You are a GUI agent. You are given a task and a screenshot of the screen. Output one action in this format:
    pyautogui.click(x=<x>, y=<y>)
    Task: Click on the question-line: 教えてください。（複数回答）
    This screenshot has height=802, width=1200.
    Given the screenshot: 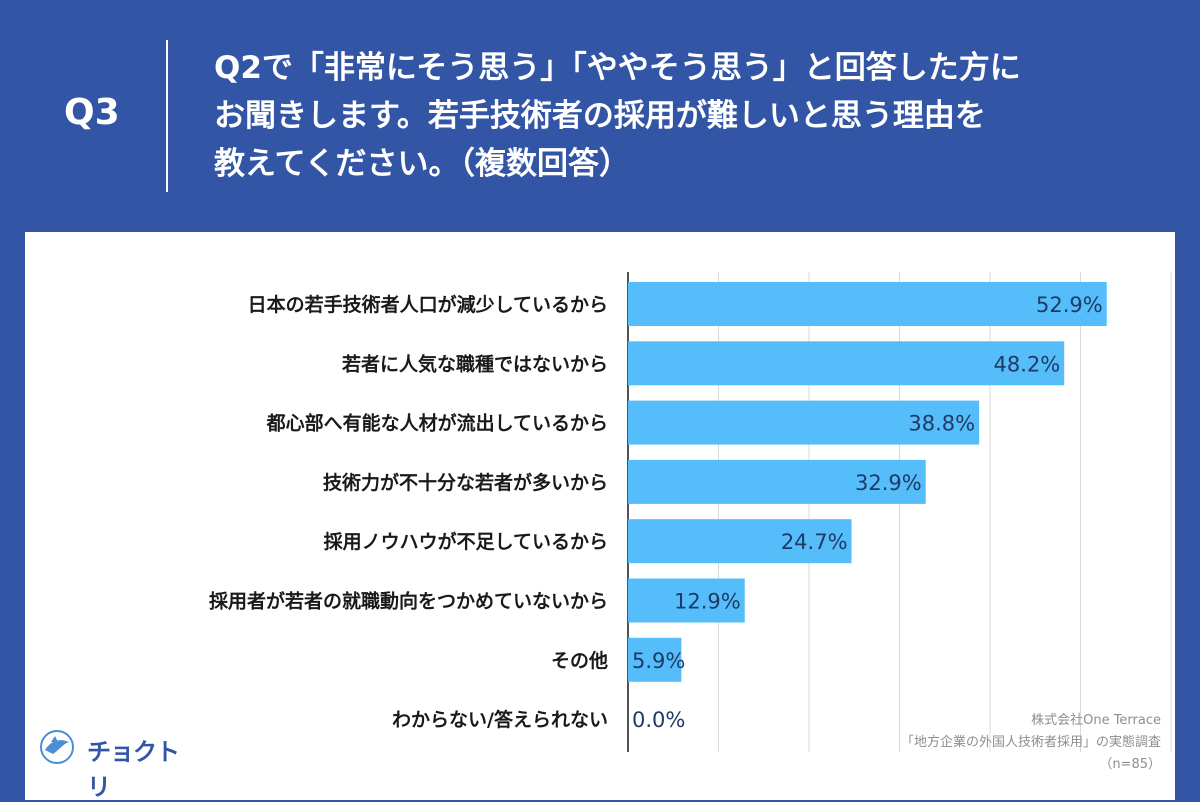 What is the action you would take?
    pyautogui.click(x=422, y=164)
    